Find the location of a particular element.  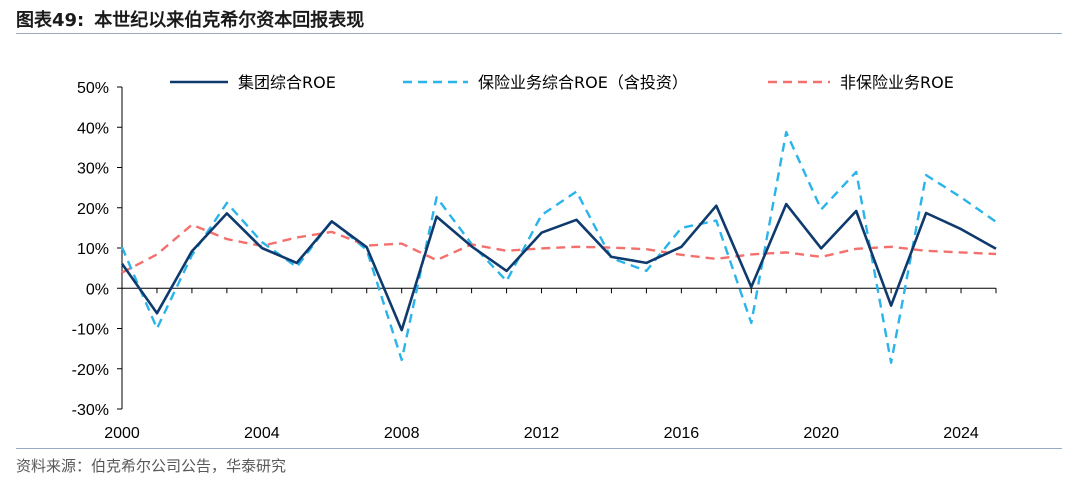

series-line-non-insurance-roe is located at coordinates (559, 248).